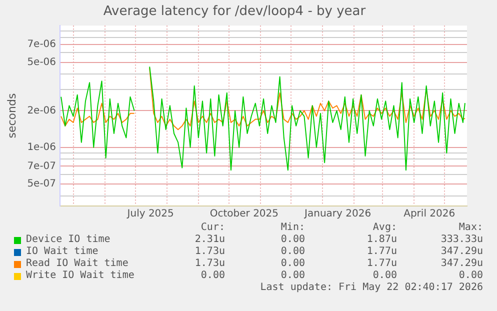  What do you see at coordinates (11, 115) in the screenshot?
I see `y-axis-title: seconds` at bounding box center [11, 115].